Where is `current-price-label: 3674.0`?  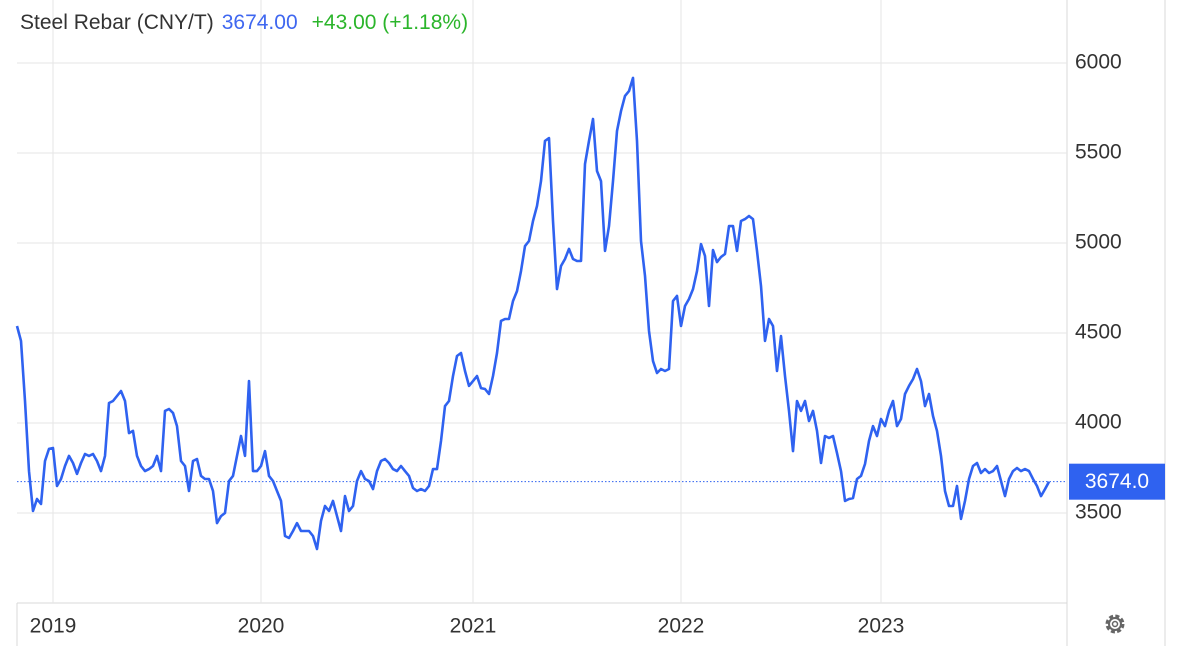
current-price-label: 3674.0 is located at coordinates (1117, 481).